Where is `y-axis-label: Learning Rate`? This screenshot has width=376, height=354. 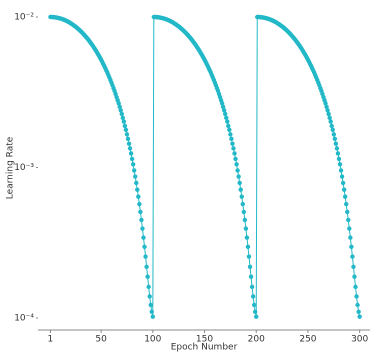
y-axis-label: Learning Rate is located at coordinates (11, 167).